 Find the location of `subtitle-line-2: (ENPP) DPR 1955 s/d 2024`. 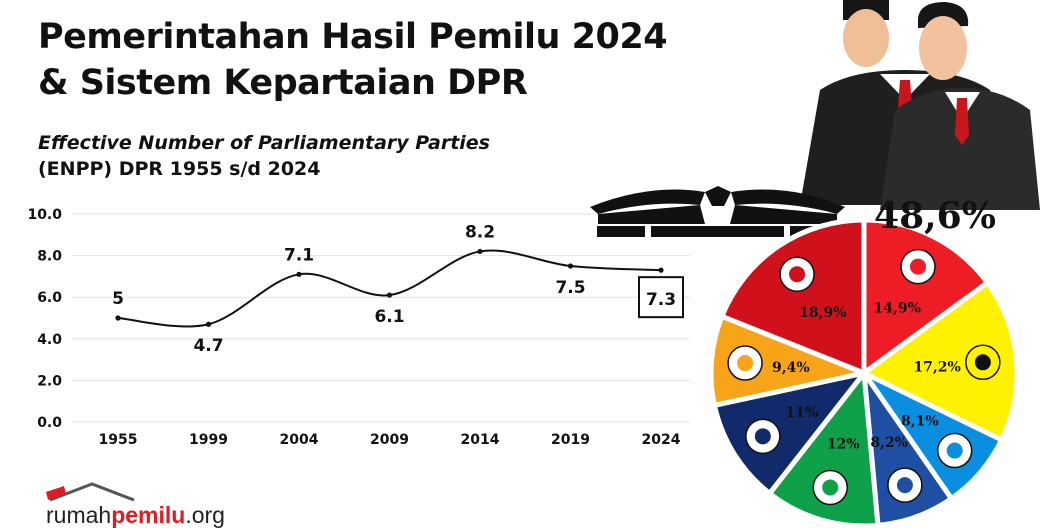

subtitle-line-2: (ENPP) DPR 1955 s/d 2024 is located at coordinates (179, 169).